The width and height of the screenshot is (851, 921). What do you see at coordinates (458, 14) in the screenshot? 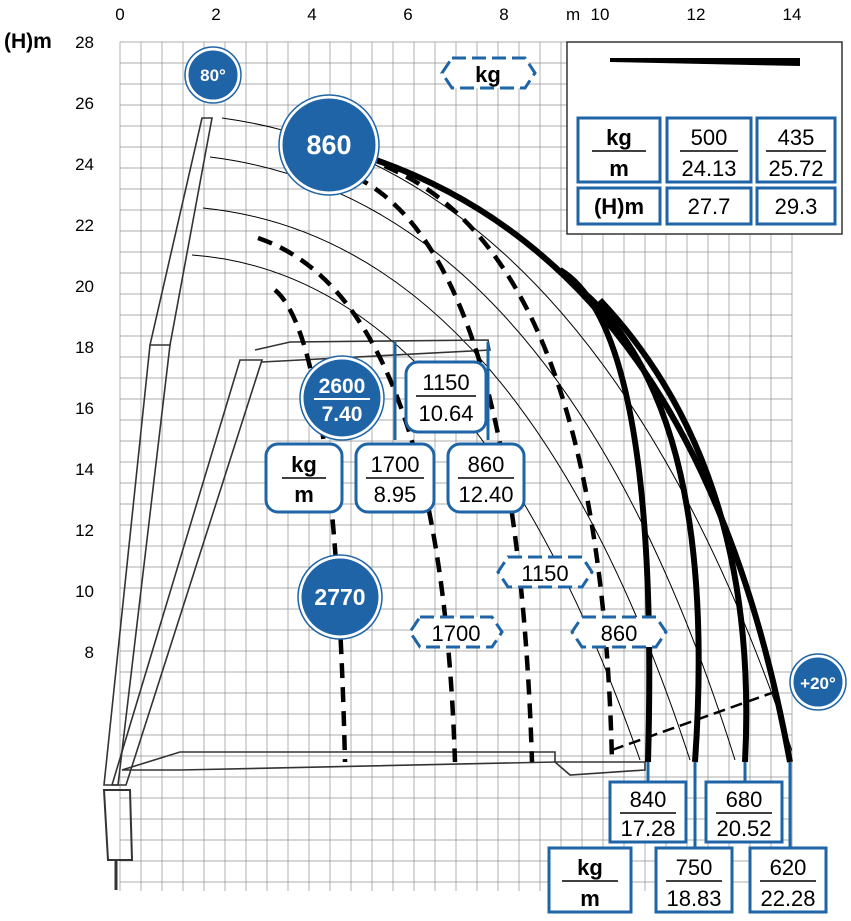
I see `x-axis-ticks: 0 2 4 6 8 10 12 14` at bounding box center [458, 14].